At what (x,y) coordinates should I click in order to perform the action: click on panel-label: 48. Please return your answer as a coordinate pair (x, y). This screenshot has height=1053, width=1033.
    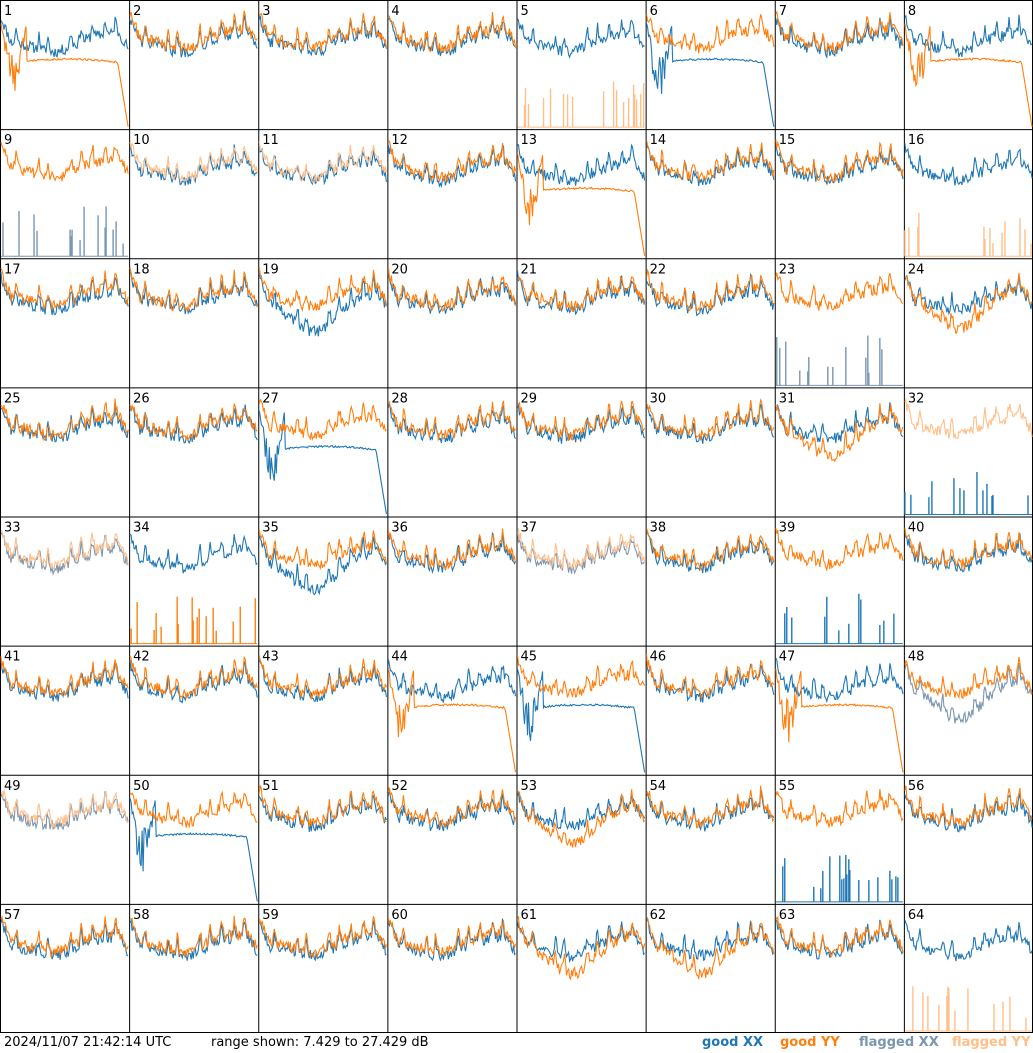
    Looking at the image, I should click on (916, 657).